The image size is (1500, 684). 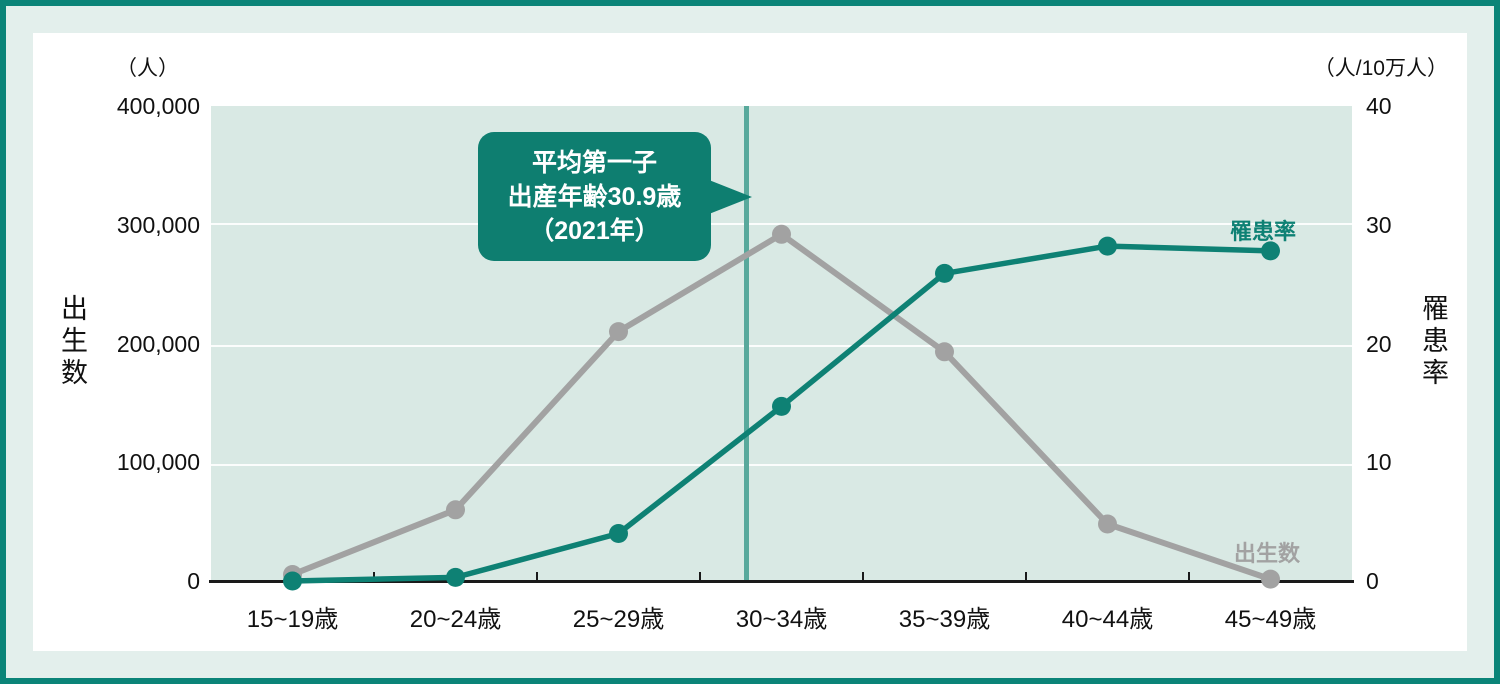 I want to click on gridline-100k, so click(x=781, y=465).